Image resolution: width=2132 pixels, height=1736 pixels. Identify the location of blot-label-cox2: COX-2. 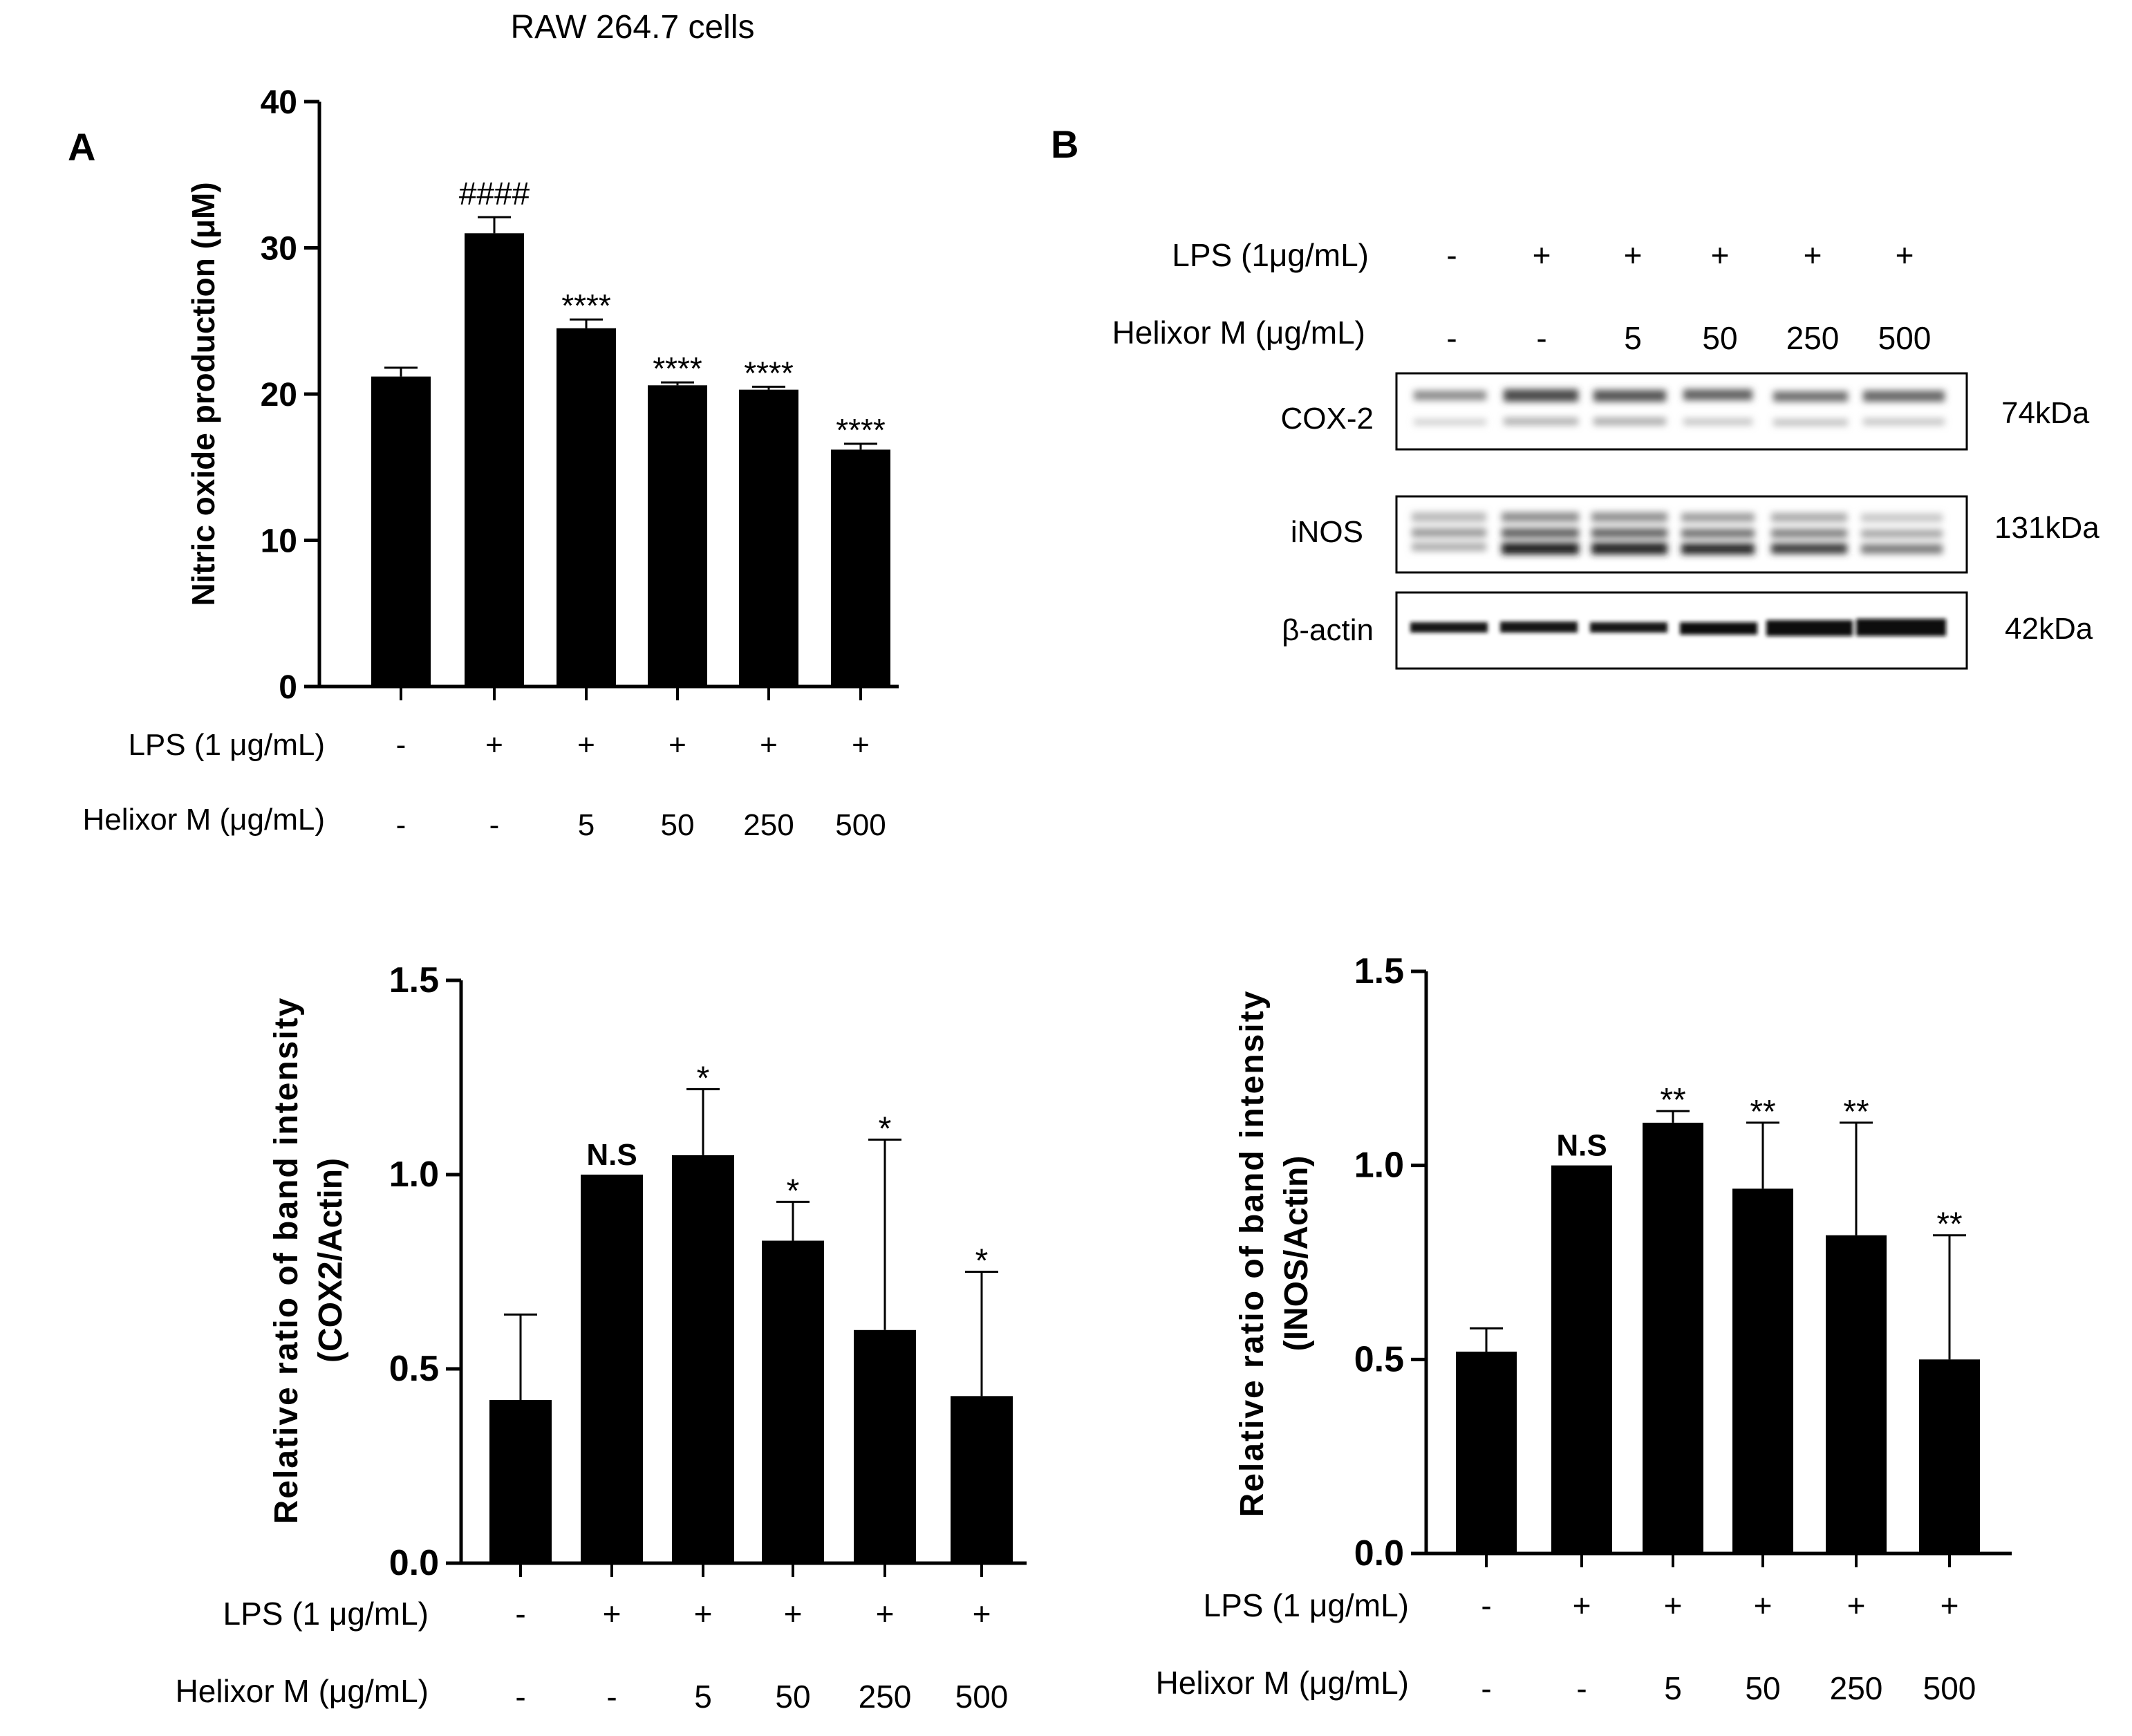
(1327, 419).